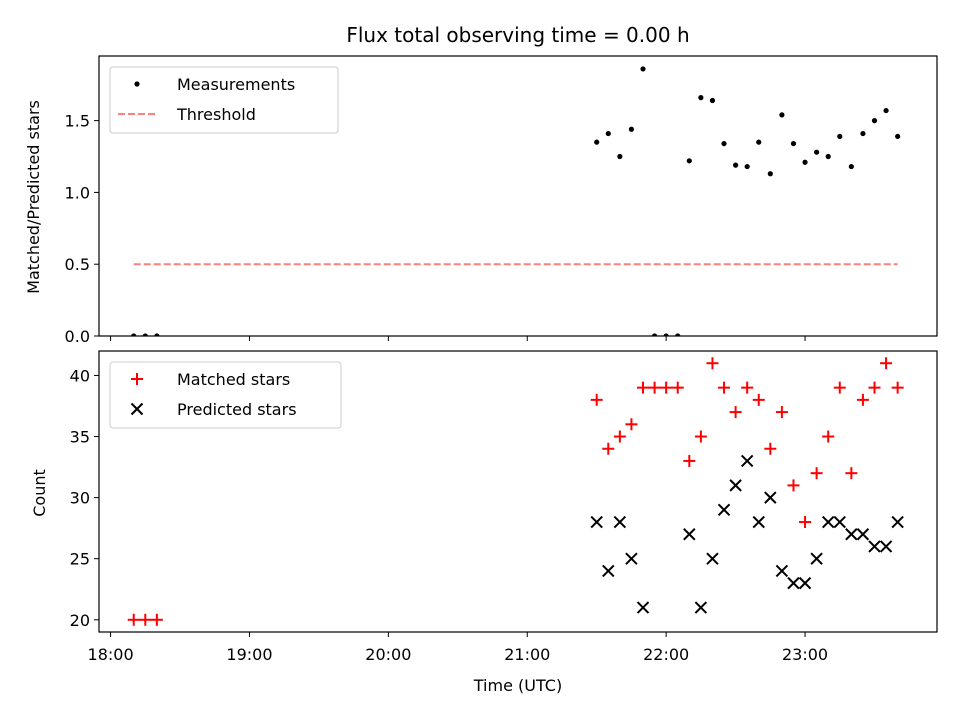 The width and height of the screenshot is (960, 720). What do you see at coordinates (517, 685) in the screenshot?
I see `x-axis-label: Time (UTC)` at bounding box center [517, 685].